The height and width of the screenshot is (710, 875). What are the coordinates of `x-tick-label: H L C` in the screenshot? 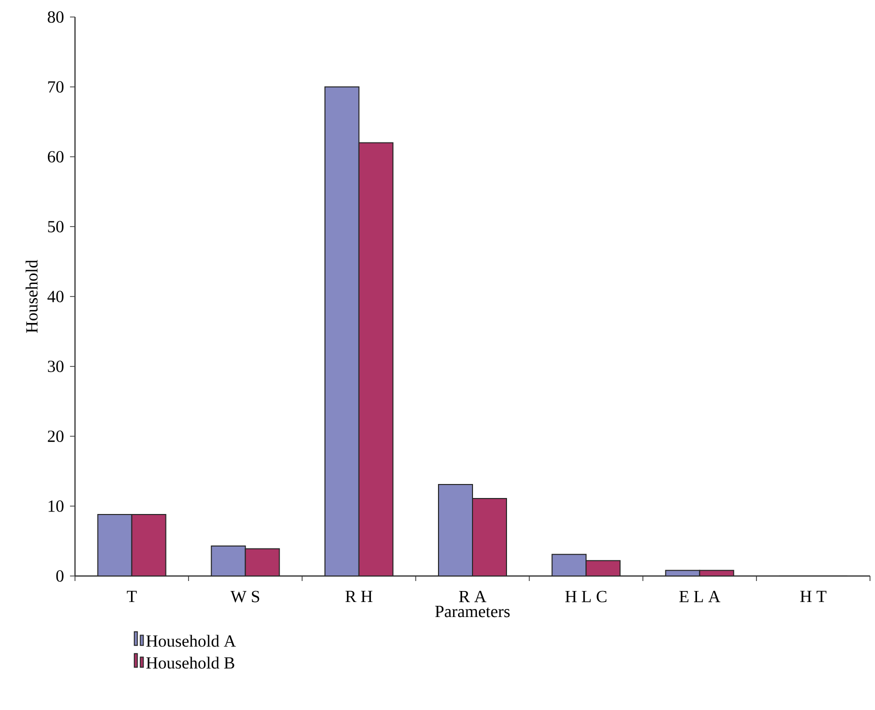 It's located at (585, 596).